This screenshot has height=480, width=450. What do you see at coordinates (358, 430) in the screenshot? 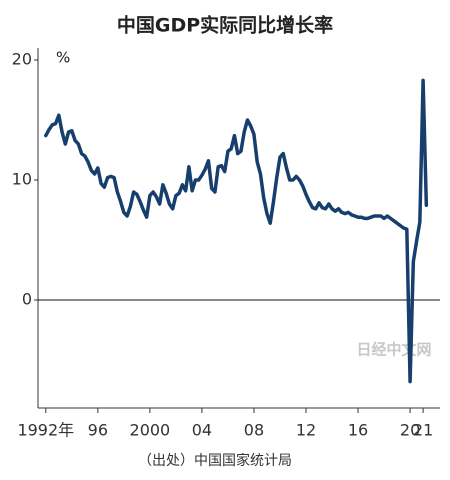
I see `x-tick-label: 16` at bounding box center [358, 430].